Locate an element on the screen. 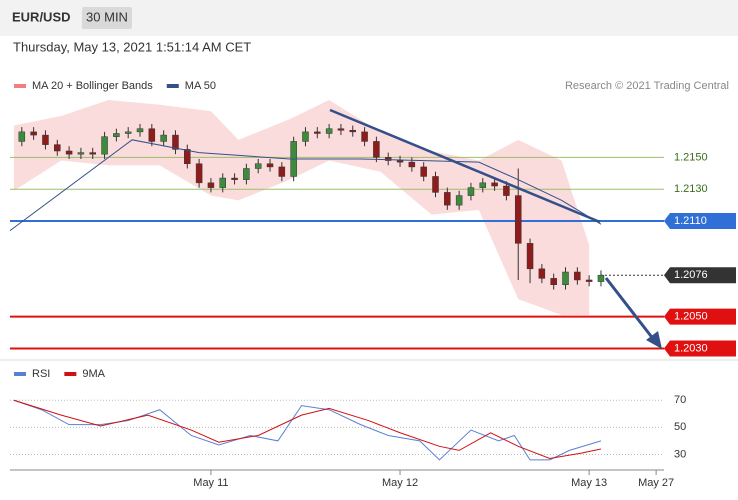 The width and height of the screenshot is (738, 500). level-label: 1.2050 is located at coordinates (691, 317).